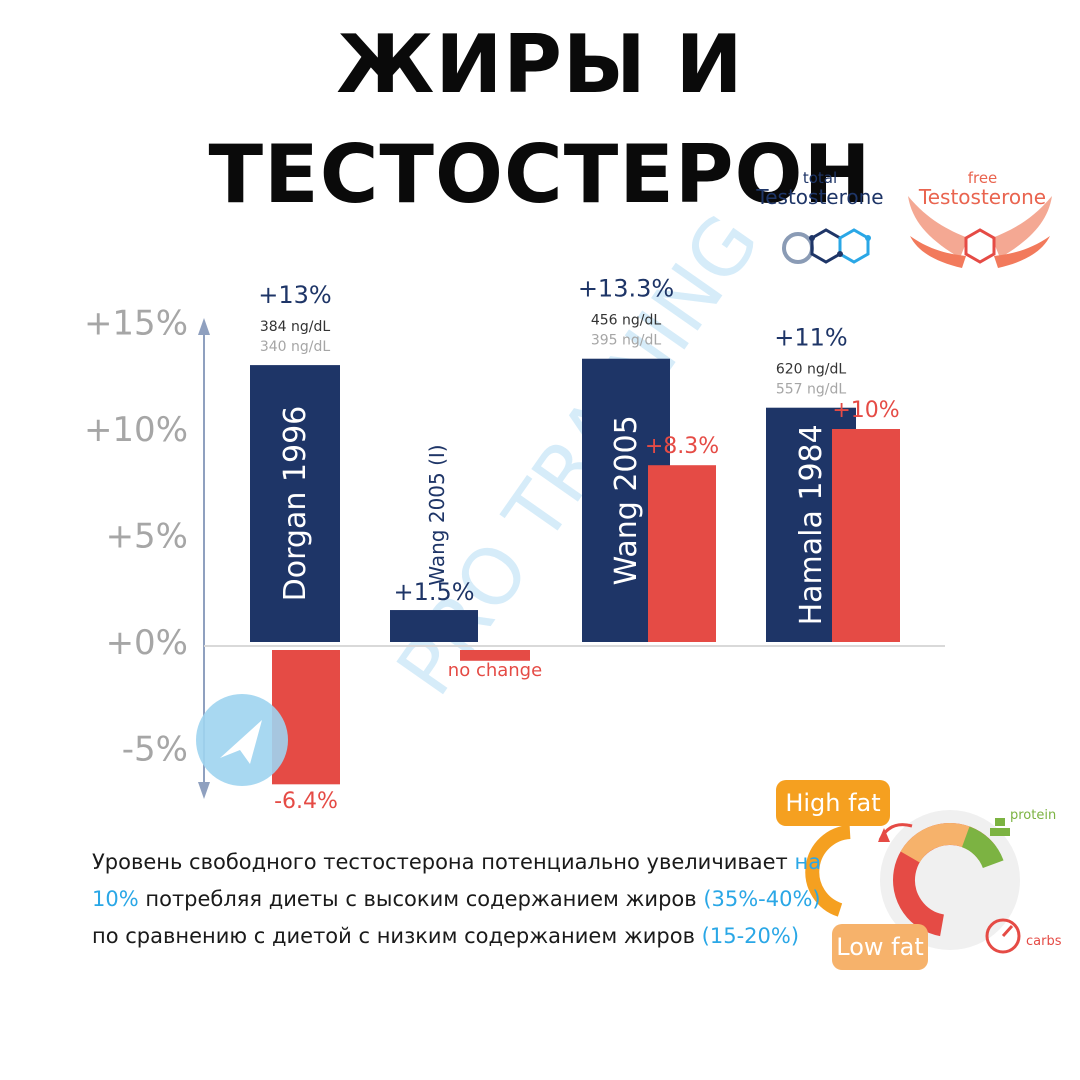  Describe the element at coordinates (626, 341) in the screenshot. I see `annotation-low-value: 395 ng/dL` at that location.